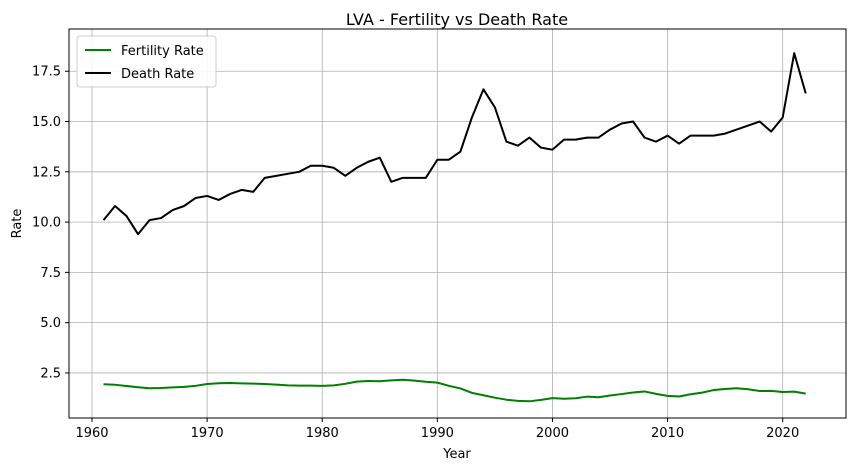 Image resolution: width=855 pixels, height=474 pixels. Describe the element at coordinates (782, 433) in the screenshot. I see `x-tick-label: 2020` at that location.